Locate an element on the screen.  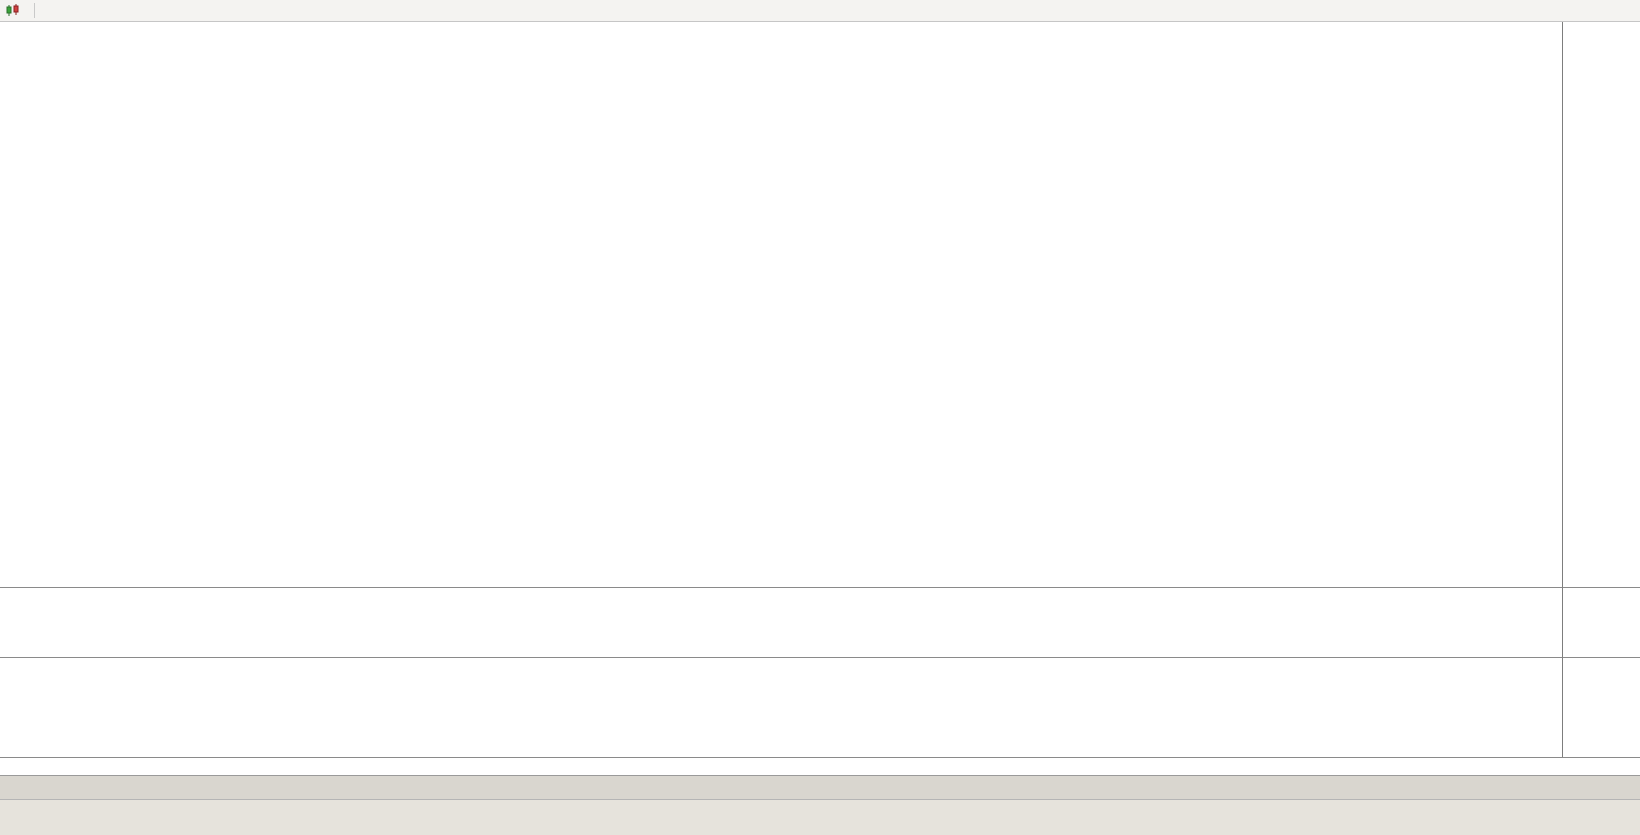
macd-pane is located at coordinates (781, 707).